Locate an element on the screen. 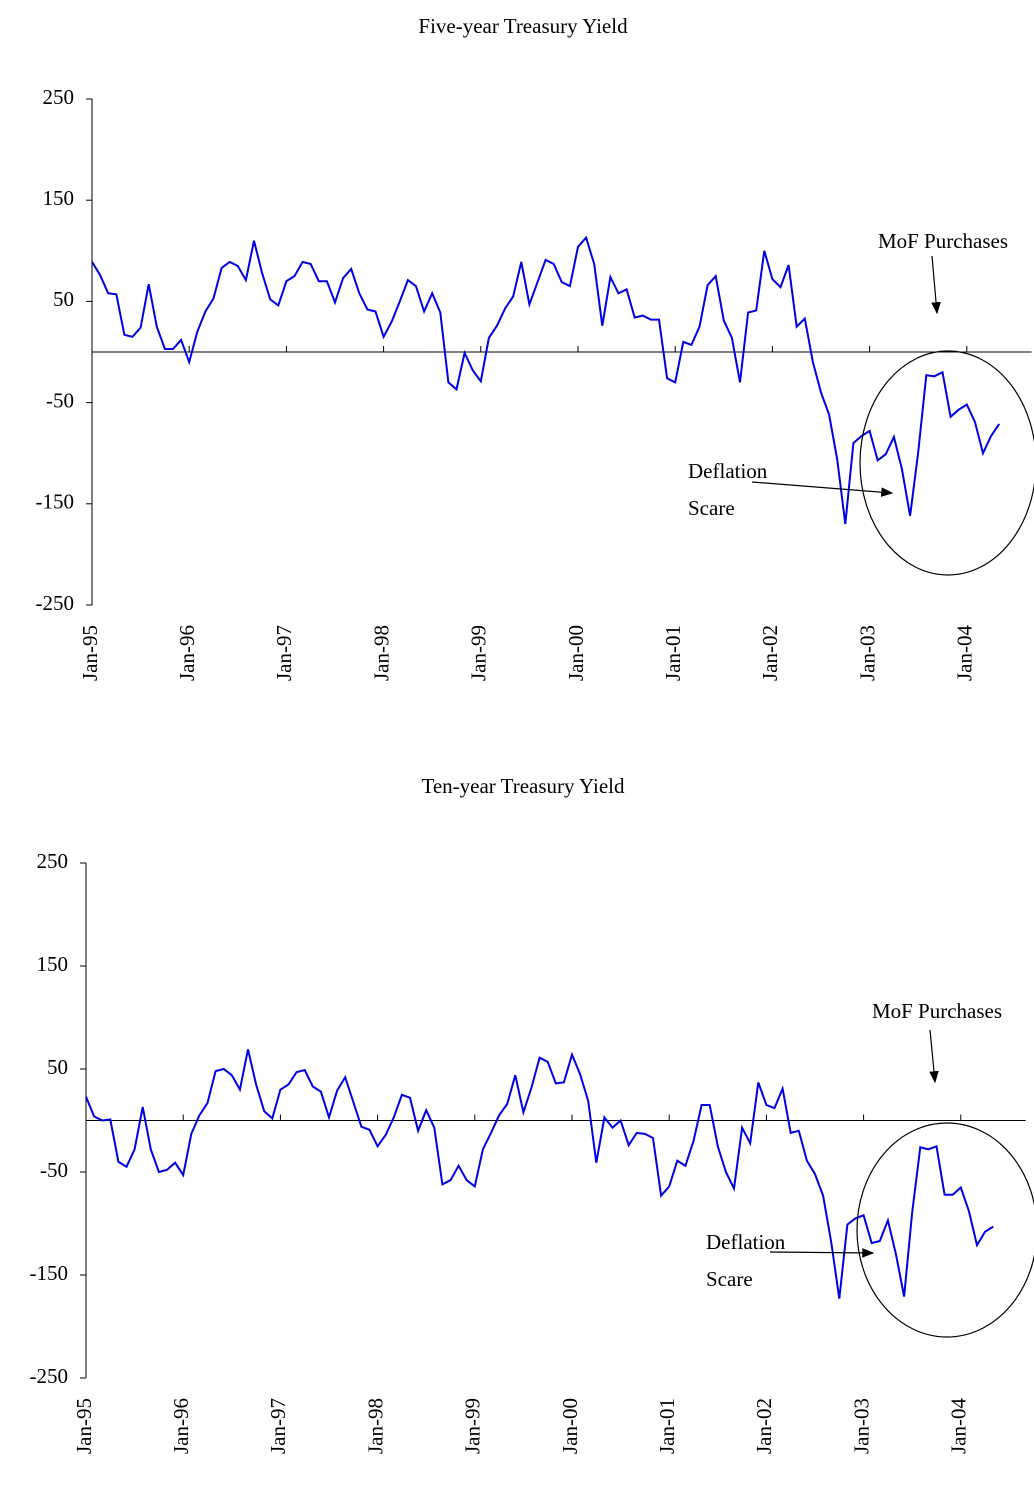 The height and width of the screenshot is (1486, 1034). data-line is located at coordinates (539, 1174).